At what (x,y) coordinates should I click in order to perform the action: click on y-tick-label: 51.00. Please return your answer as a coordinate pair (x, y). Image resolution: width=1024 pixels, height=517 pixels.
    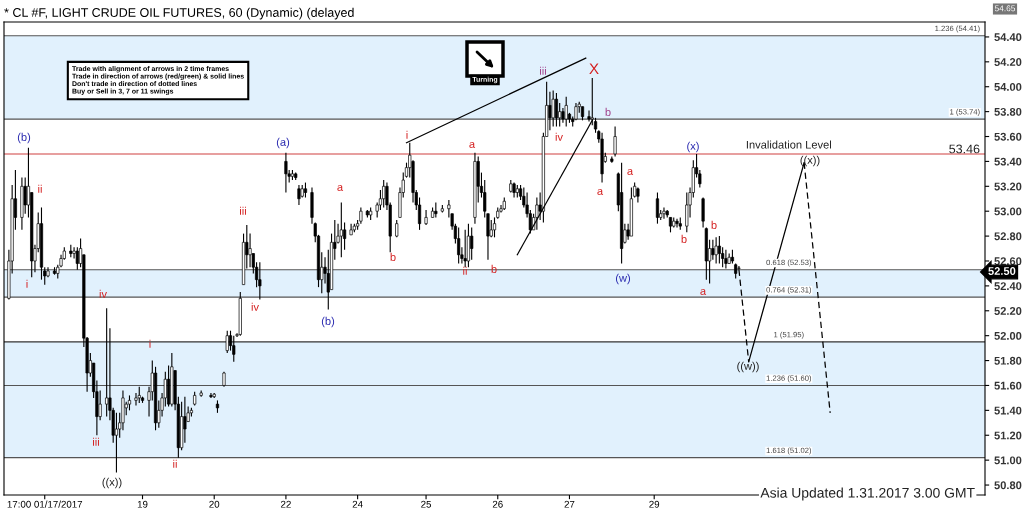
    Looking at the image, I should click on (1008, 460).